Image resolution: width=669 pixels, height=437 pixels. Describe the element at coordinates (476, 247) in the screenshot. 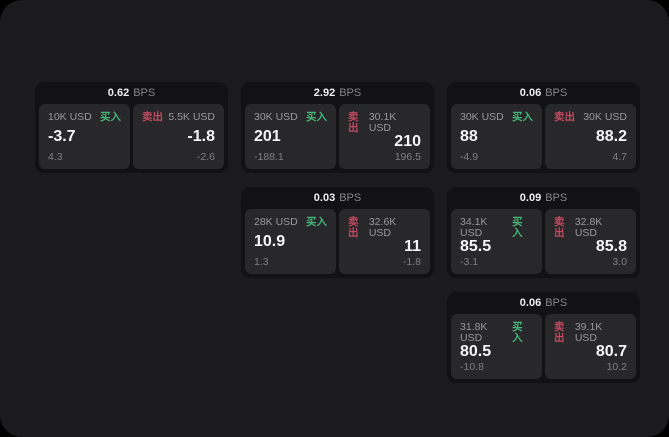

I see `buy-price: 85.5` at that location.